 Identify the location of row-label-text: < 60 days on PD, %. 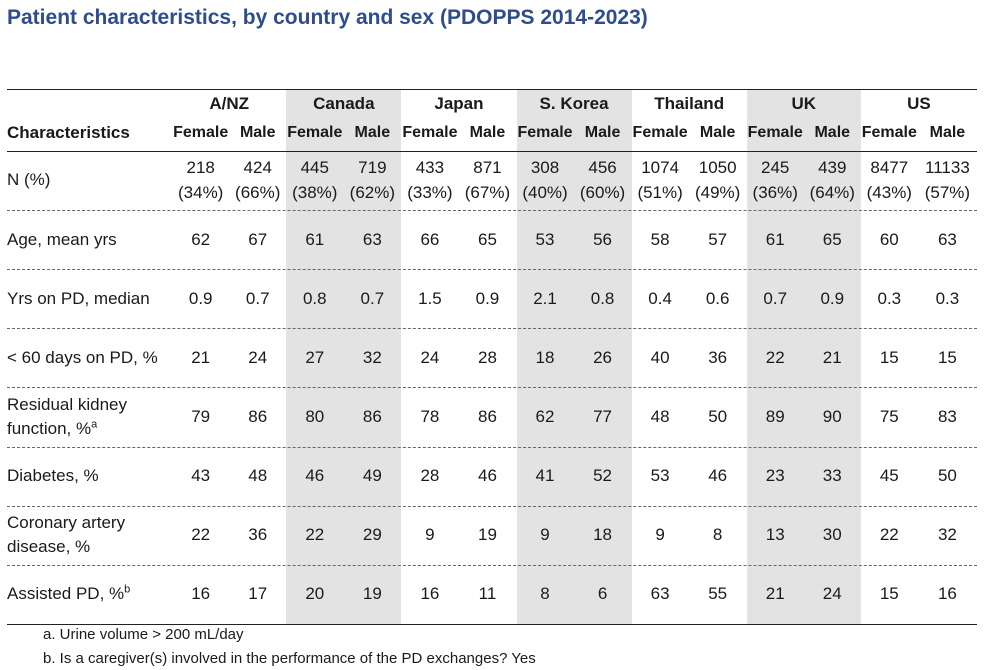
(82, 357).